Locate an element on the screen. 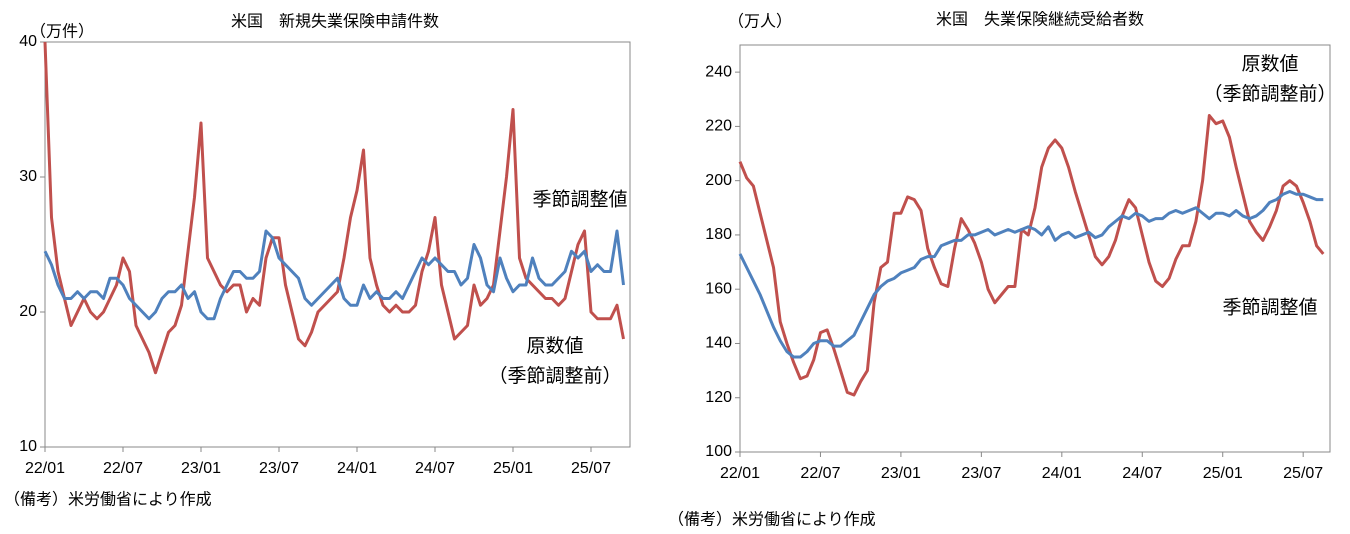  y-tick-label: 240 is located at coordinates (718, 71).